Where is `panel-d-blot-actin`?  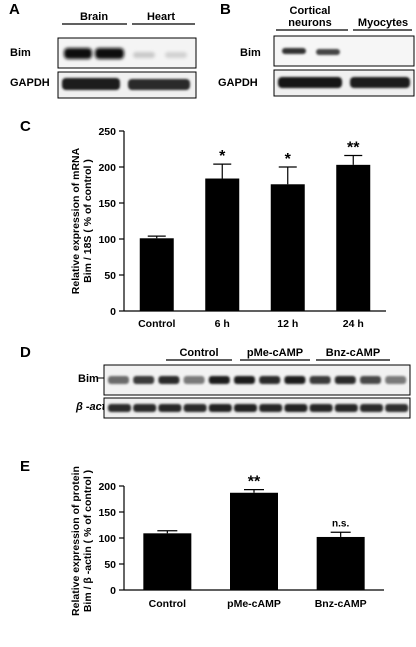 panel-d-blot-actin is located at coordinates (257, 408).